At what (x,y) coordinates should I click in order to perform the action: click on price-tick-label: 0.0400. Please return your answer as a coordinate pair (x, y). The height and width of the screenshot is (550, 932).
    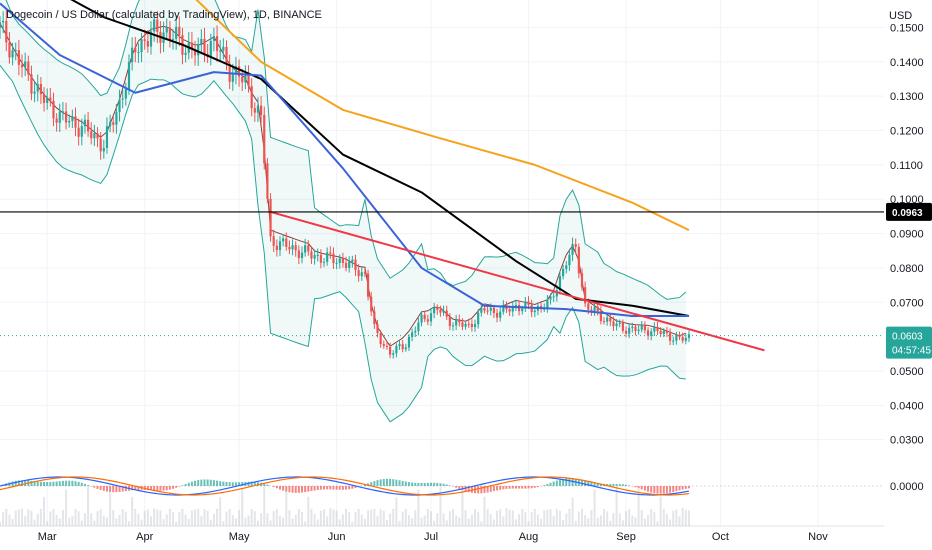
    Looking at the image, I should click on (907, 406).